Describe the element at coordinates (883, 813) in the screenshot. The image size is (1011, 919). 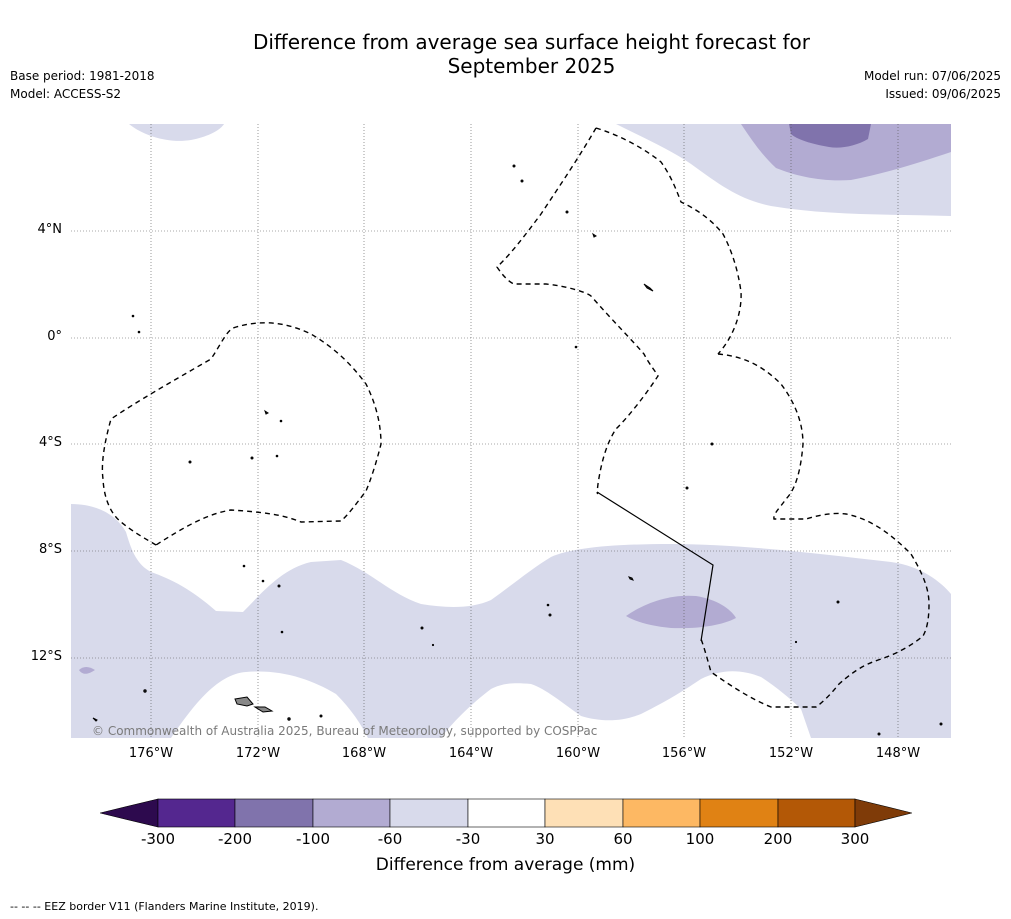
I see `colorbar-arrow-max` at that location.